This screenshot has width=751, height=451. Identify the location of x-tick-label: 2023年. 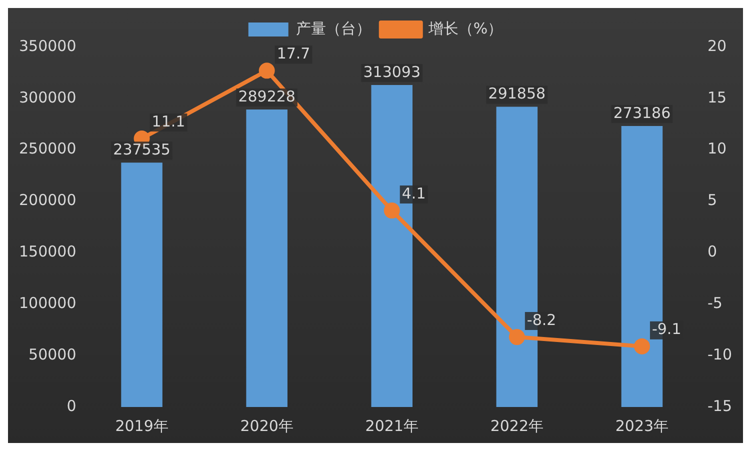
(642, 425).